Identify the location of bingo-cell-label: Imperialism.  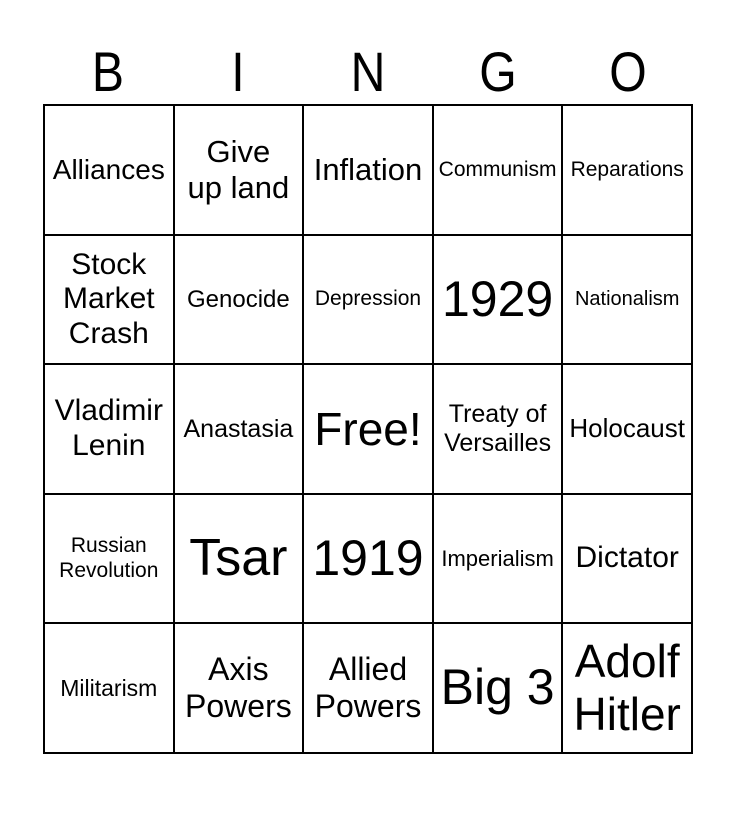
(497, 558).